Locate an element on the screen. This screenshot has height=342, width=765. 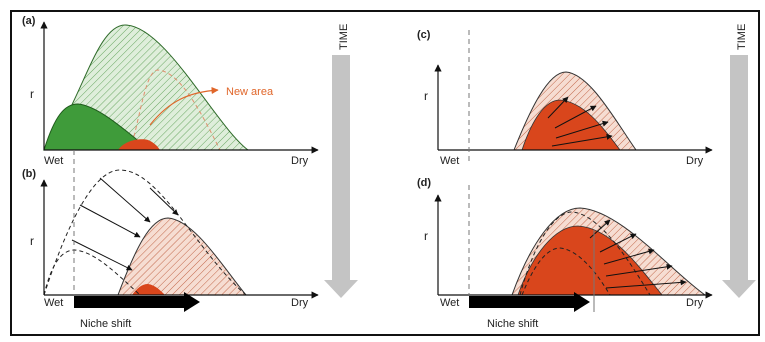
panel-a-y-label: r is located at coordinates (32, 94).